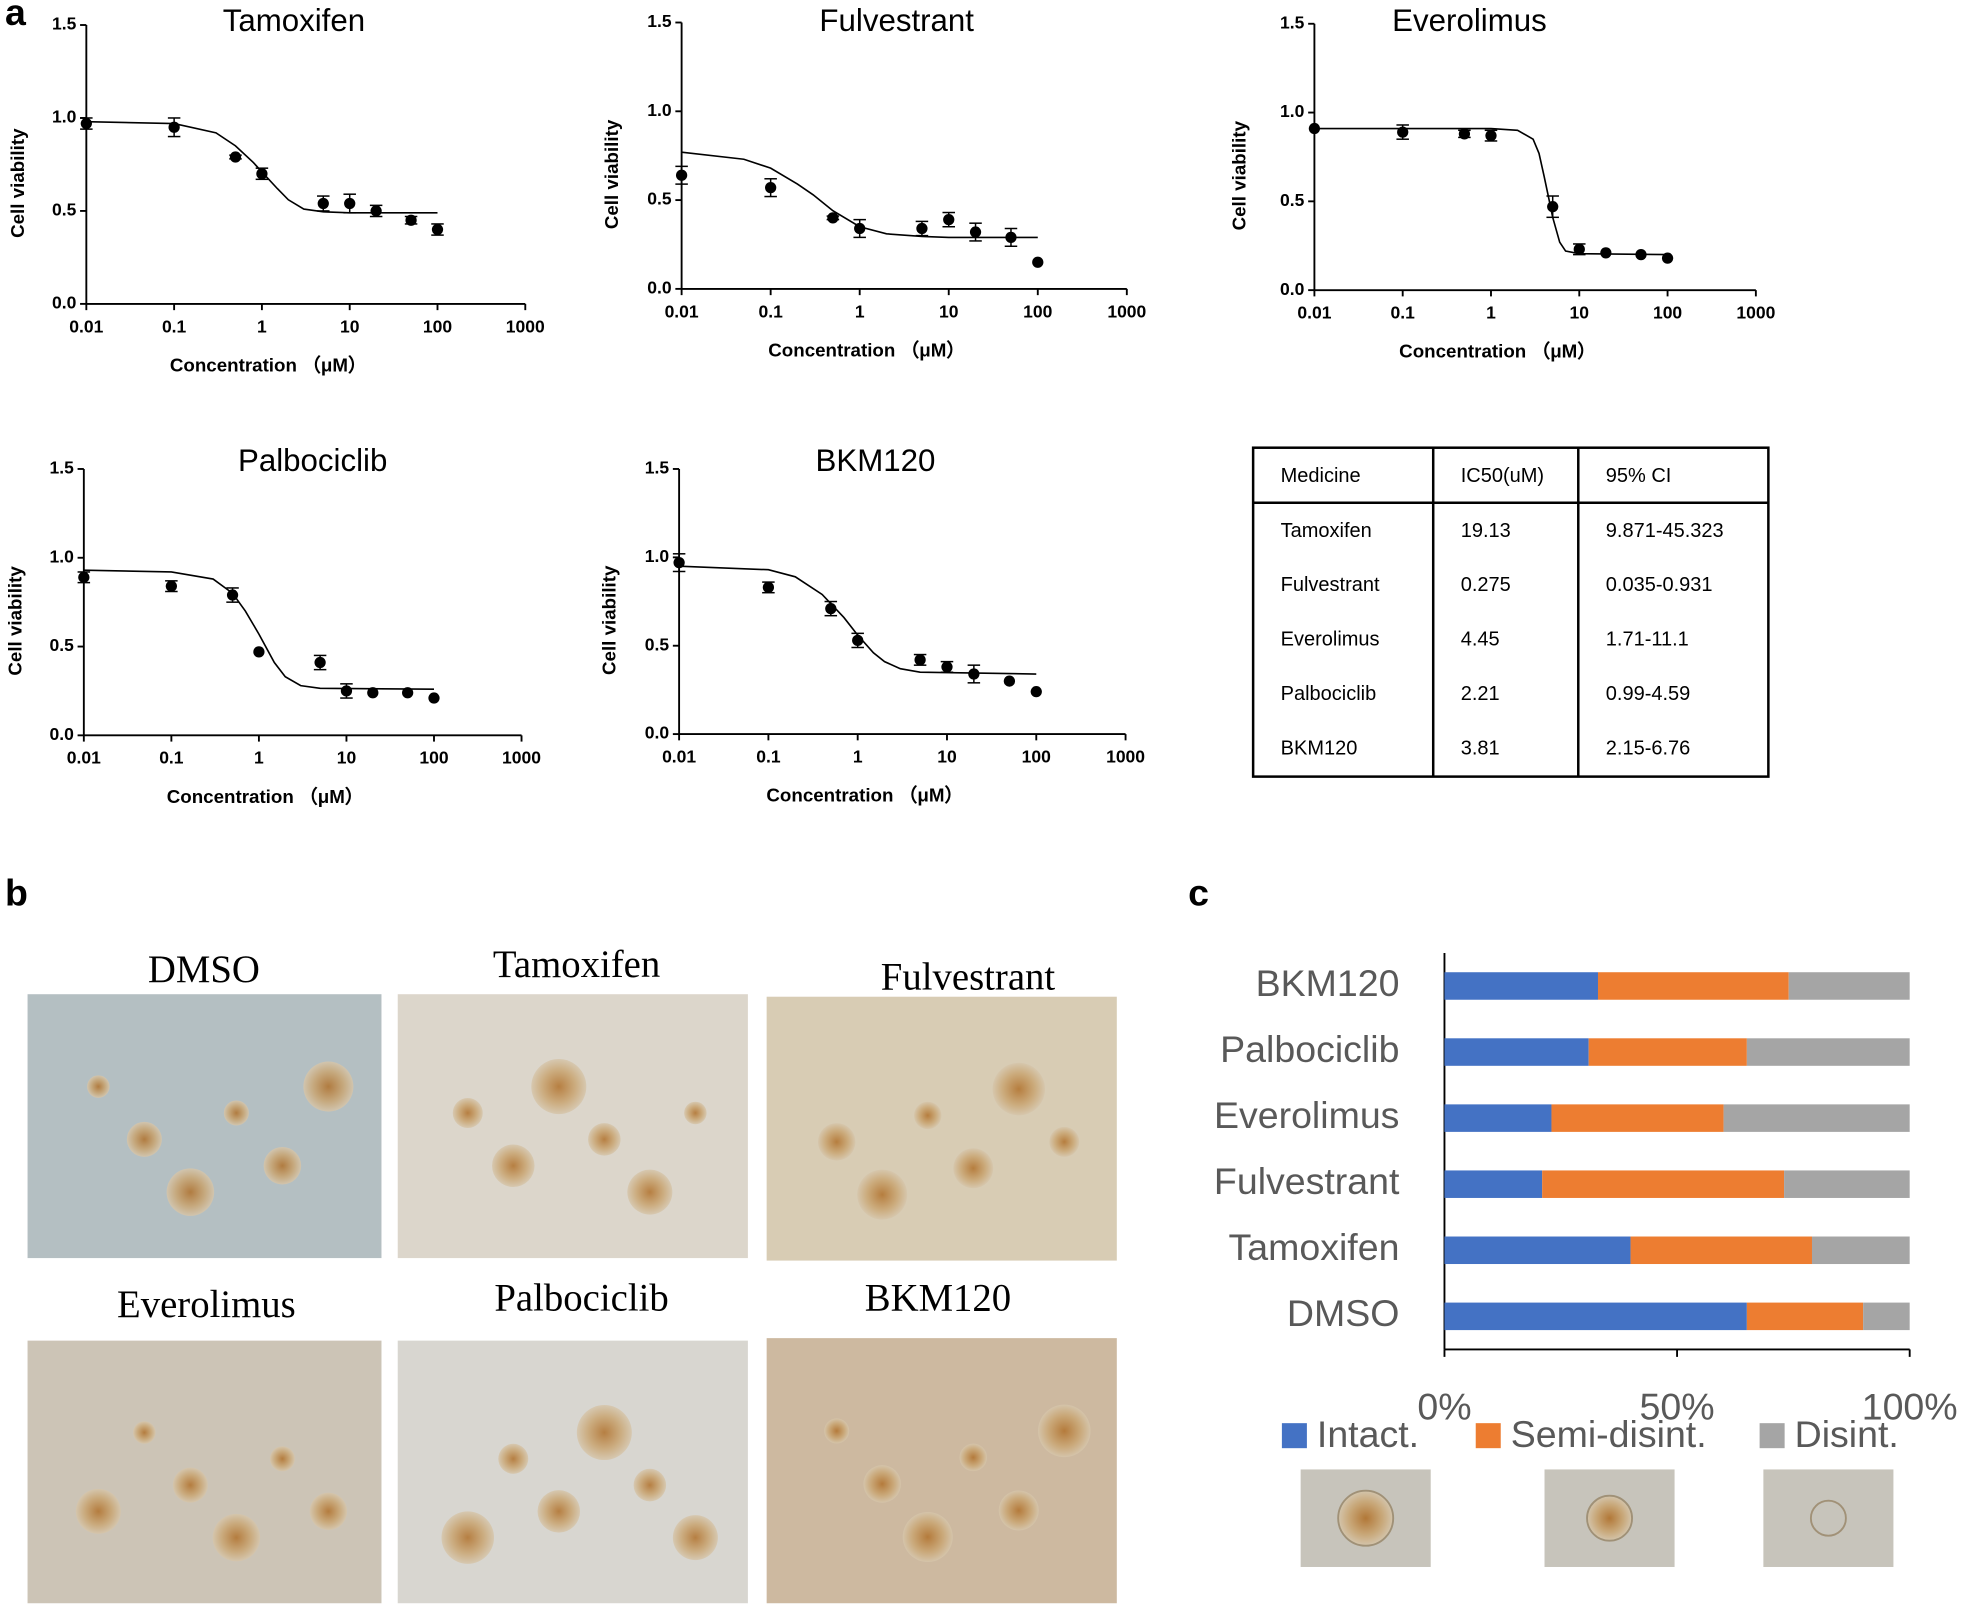 The width and height of the screenshot is (1961, 1607). I want to click on chart-title: BKM120, so click(876, 460).